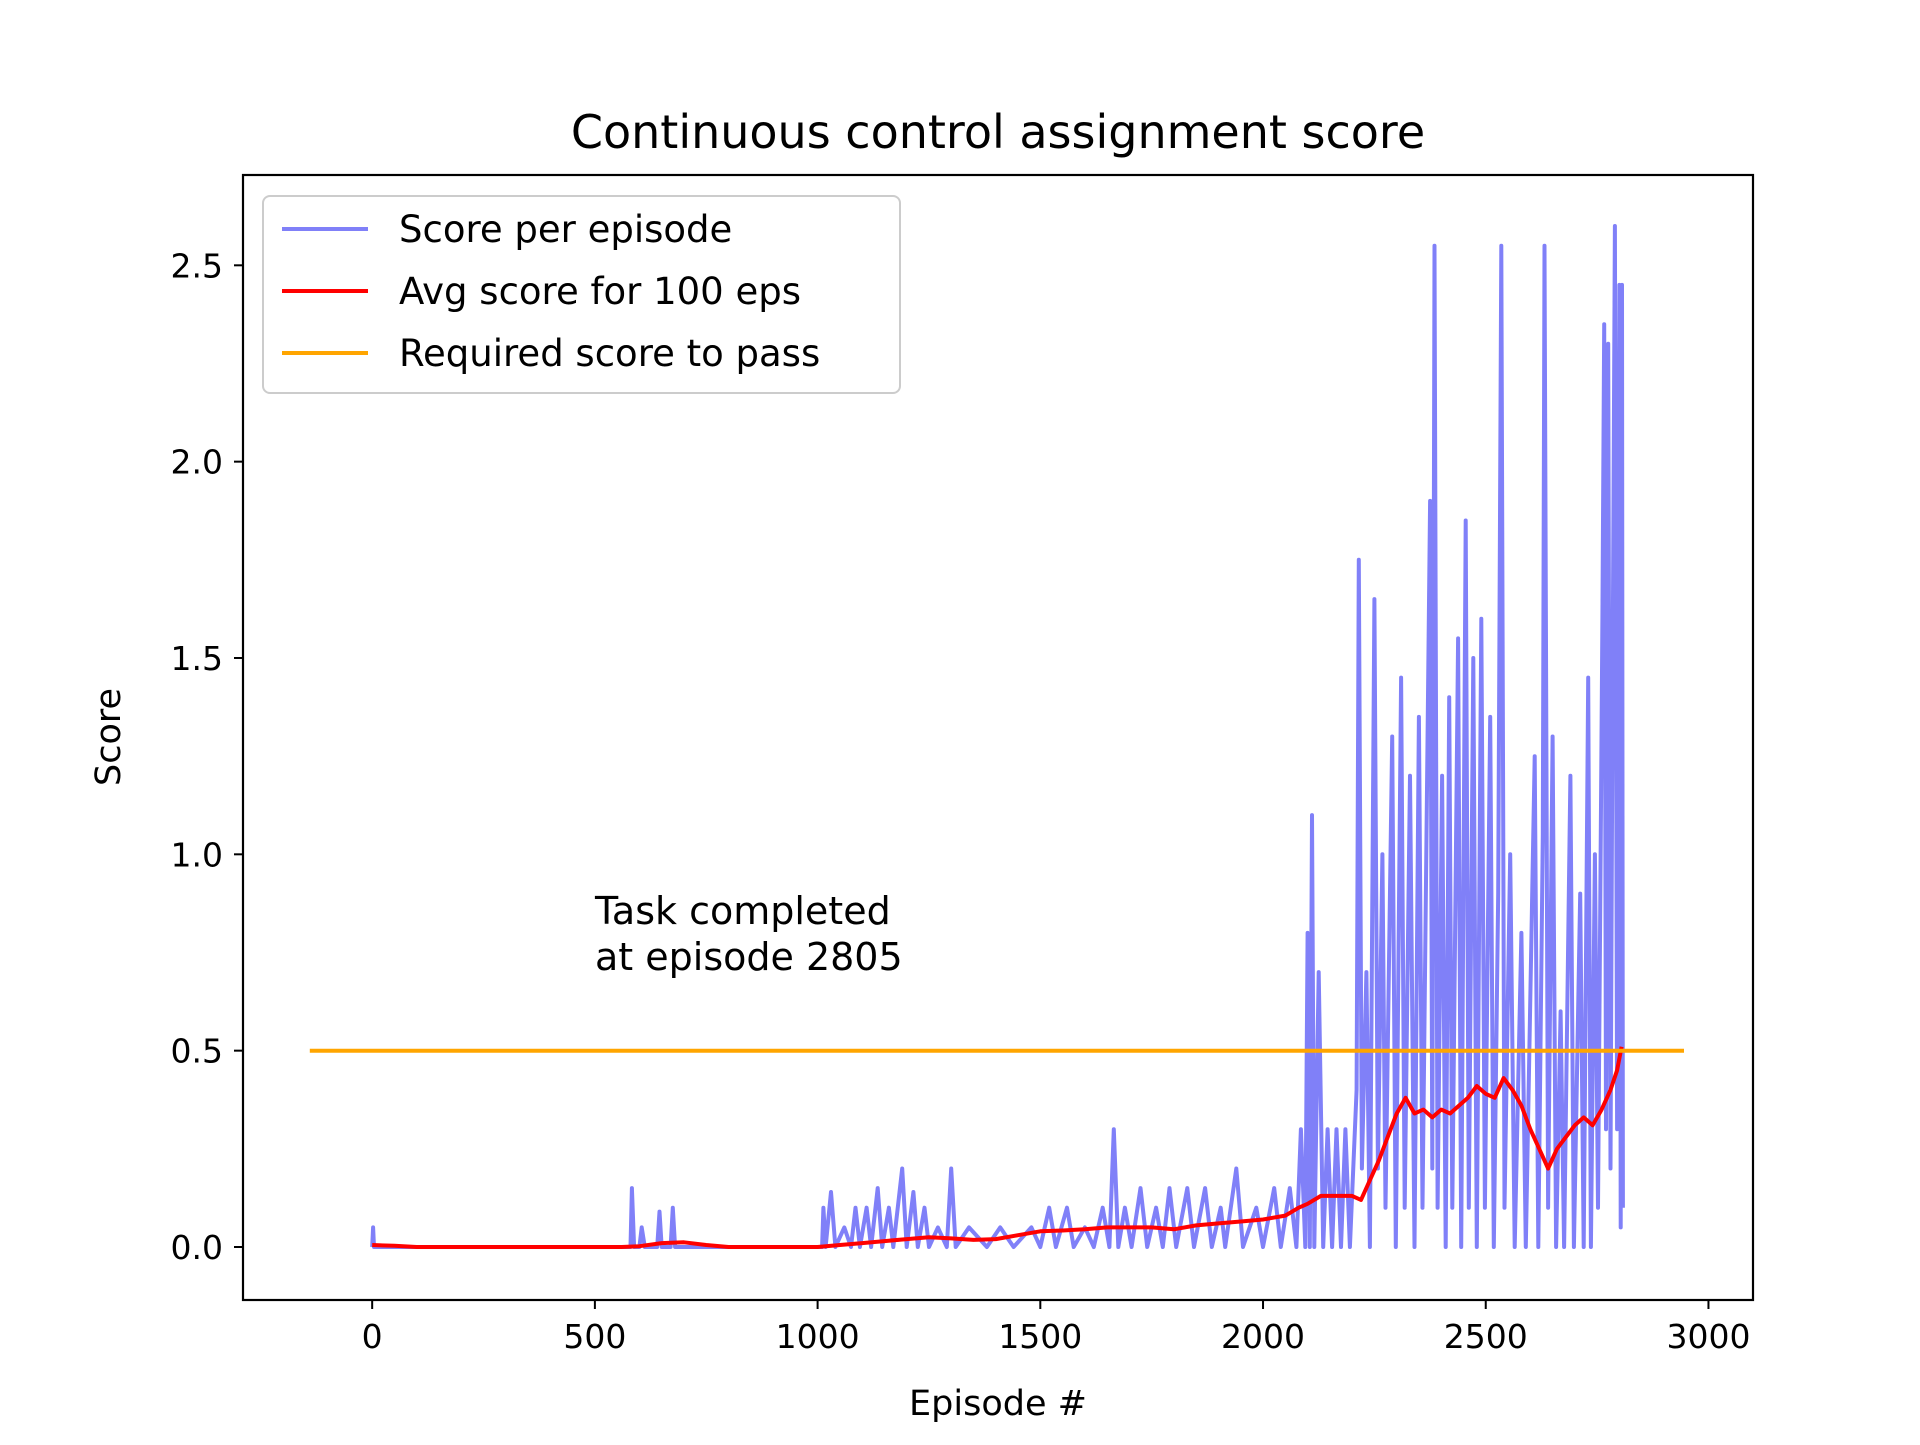 Image resolution: width=1920 pixels, height=1445 pixels. What do you see at coordinates (998, 132) in the screenshot?
I see `chart-title: Continuous control assignment score` at bounding box center [998, 132].